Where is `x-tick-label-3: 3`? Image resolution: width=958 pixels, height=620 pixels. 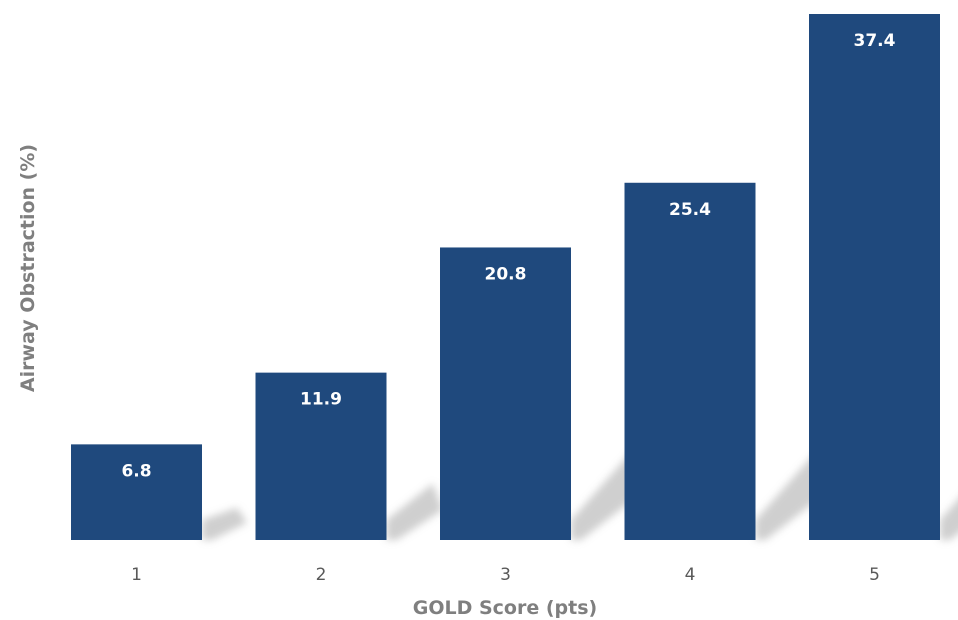
x-tick-label-3: 3 is located at coordinates (505, 575).